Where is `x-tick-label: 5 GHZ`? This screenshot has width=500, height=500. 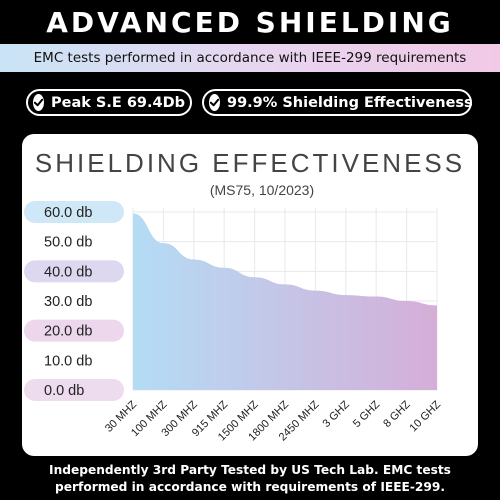 x-tick-label: 5 GHZ is located at coordinates (367, 414).